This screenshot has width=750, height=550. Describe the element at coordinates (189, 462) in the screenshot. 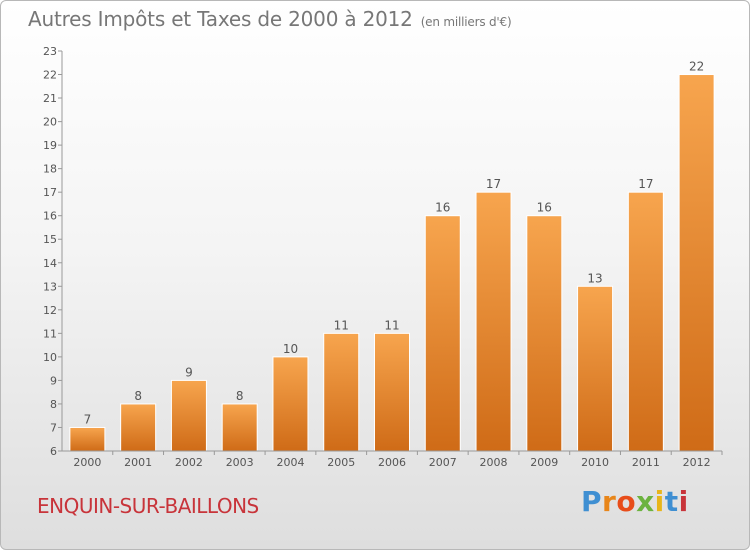

I see `x-tick-label: 2002` at that location.